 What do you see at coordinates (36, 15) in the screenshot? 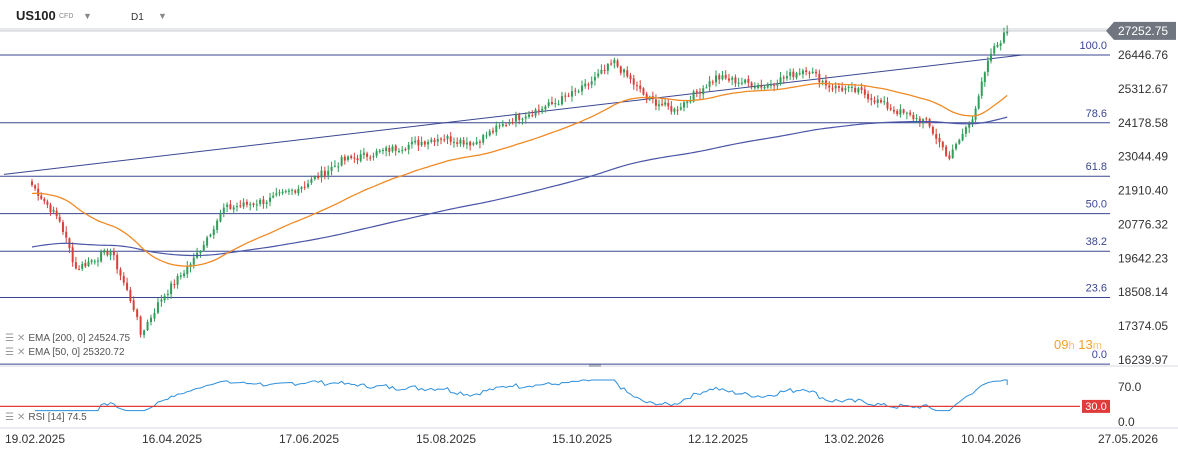
I see `symbol-label: US100` at bounding box center [36, 15].